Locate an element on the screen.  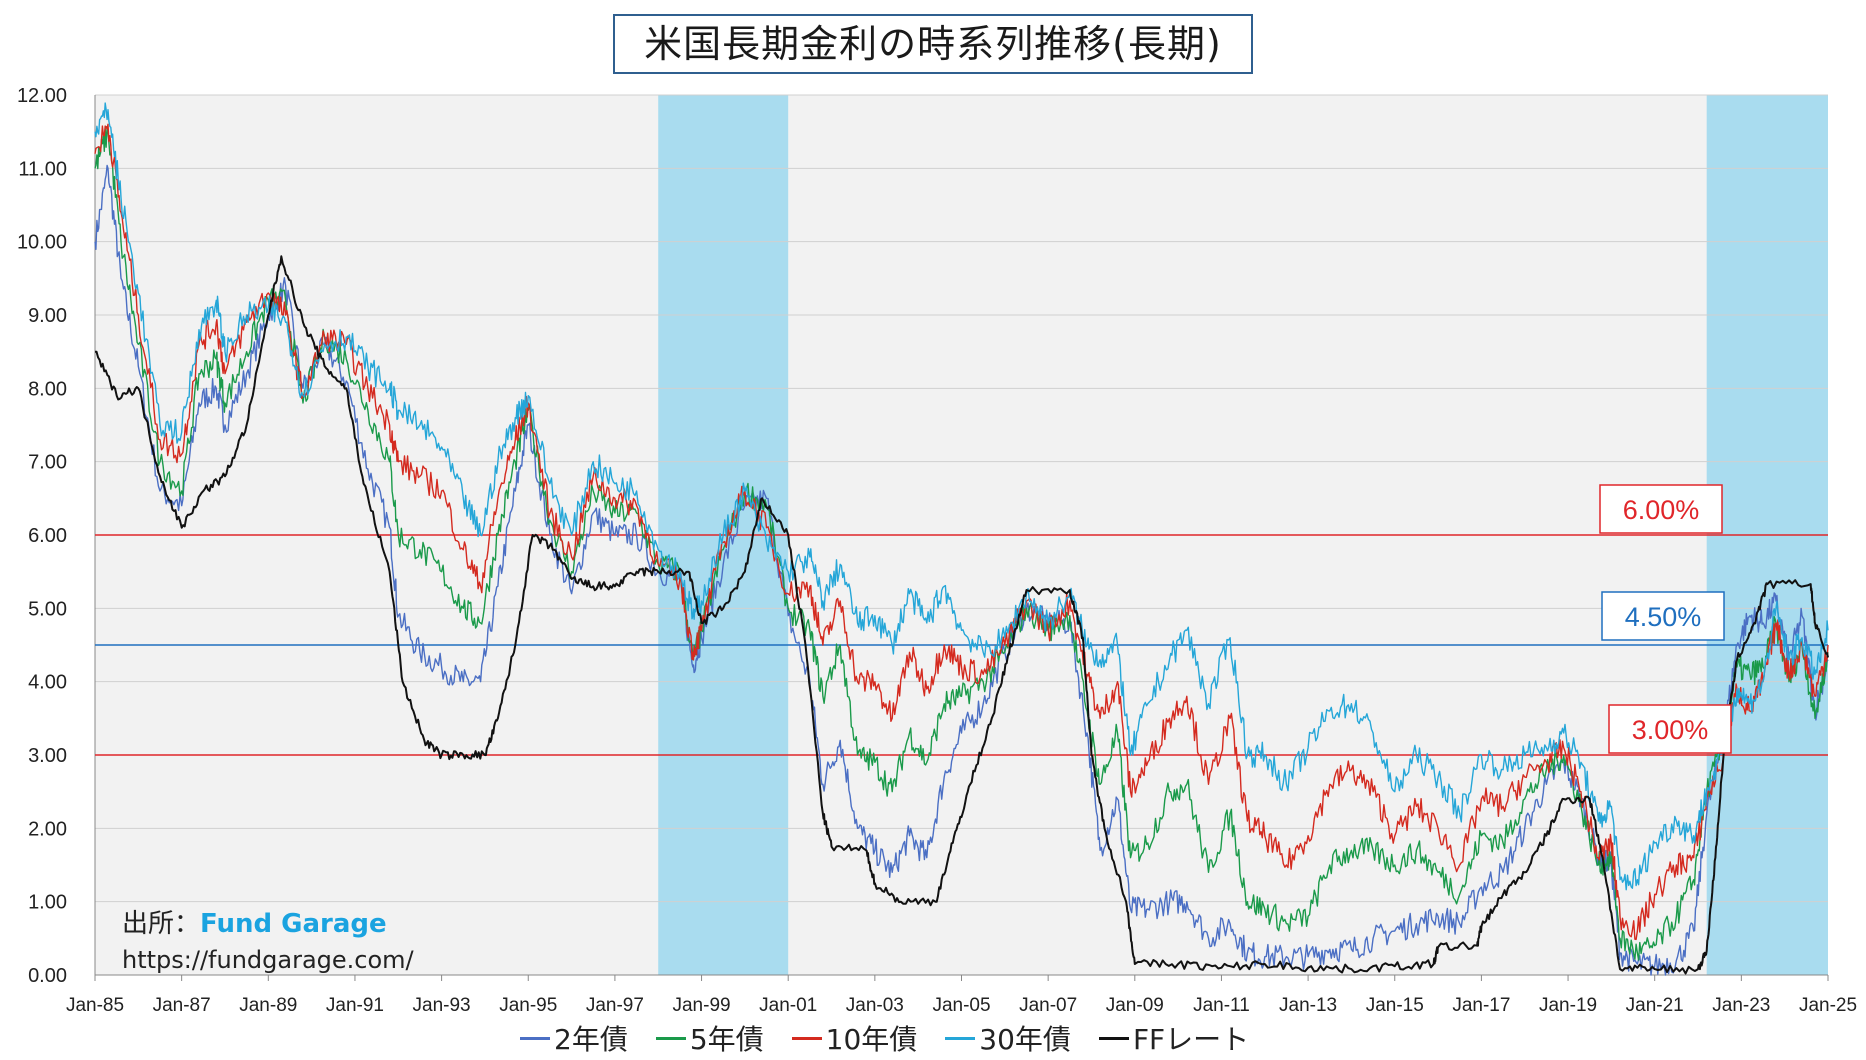
legend-item: FFレート is located at coordinates (1174, 1038).